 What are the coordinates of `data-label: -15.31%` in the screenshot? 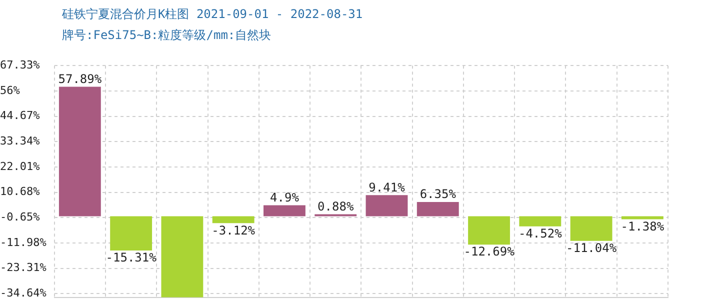 It's located at (132, 257).